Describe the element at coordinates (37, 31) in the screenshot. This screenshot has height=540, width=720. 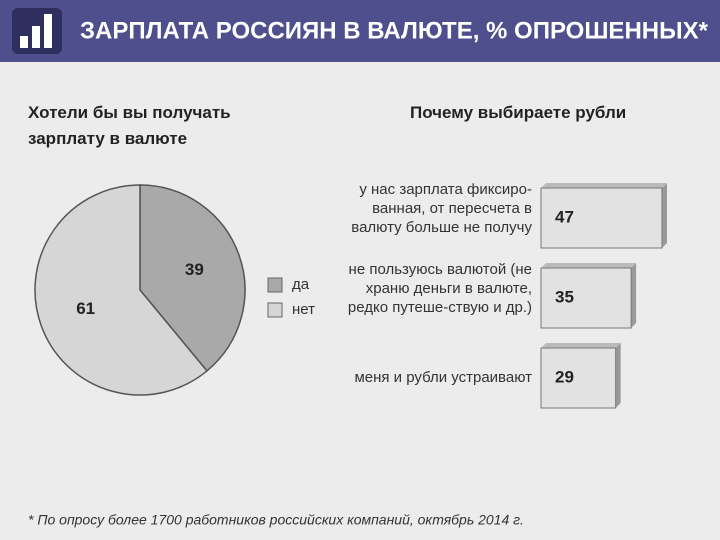
I see `header-icon` at that location.